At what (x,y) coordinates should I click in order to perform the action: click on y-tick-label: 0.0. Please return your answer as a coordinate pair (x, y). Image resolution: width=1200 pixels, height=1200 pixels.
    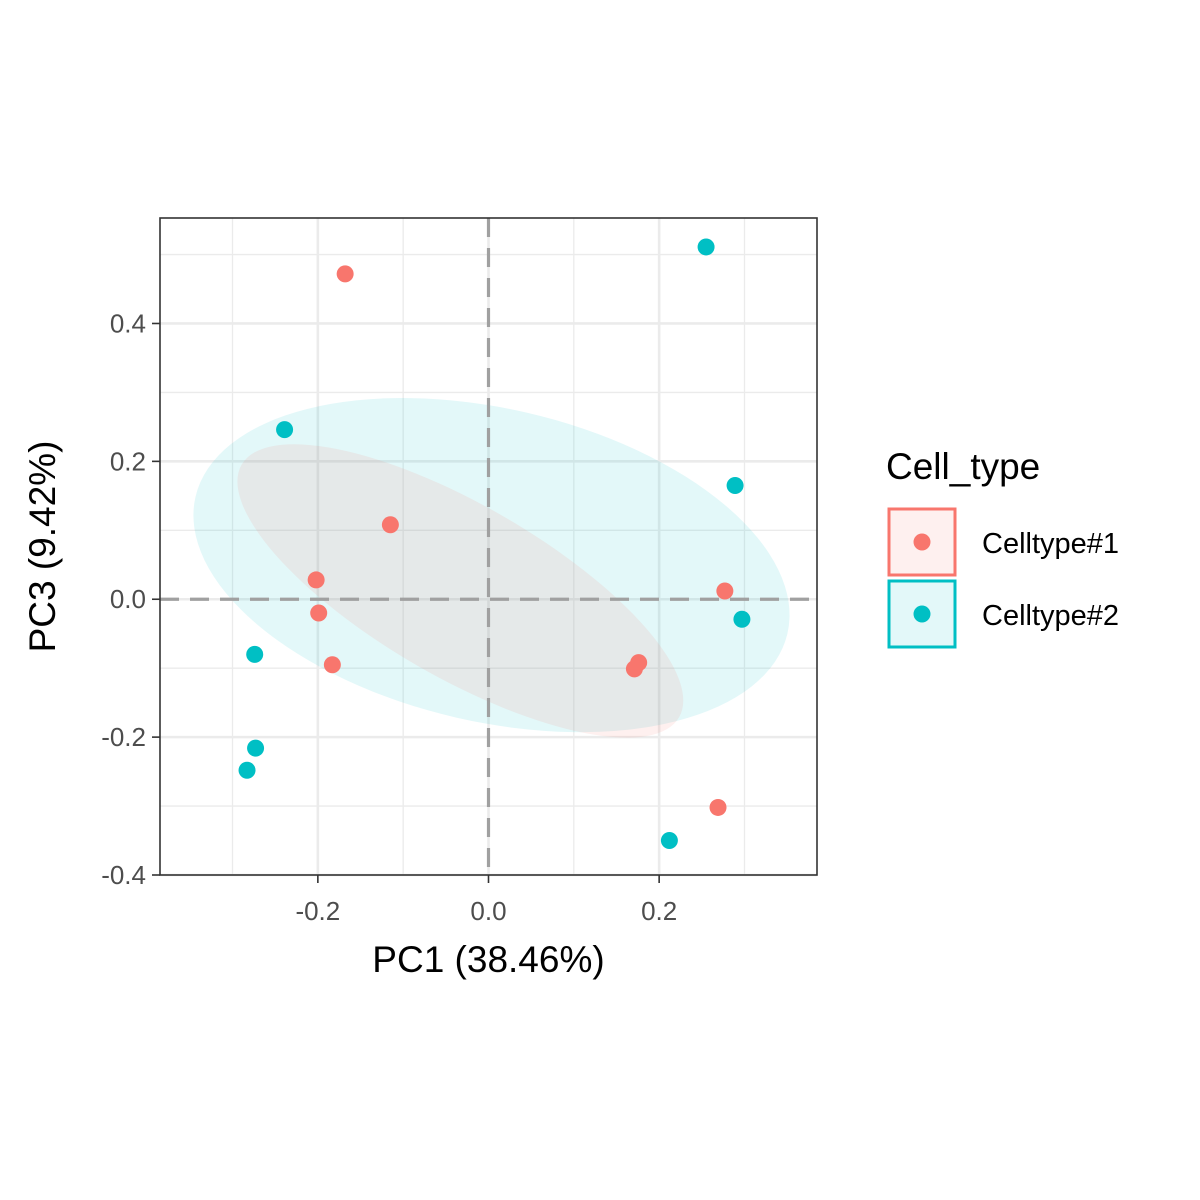
    Looking at the image, I should click on (128, 599).